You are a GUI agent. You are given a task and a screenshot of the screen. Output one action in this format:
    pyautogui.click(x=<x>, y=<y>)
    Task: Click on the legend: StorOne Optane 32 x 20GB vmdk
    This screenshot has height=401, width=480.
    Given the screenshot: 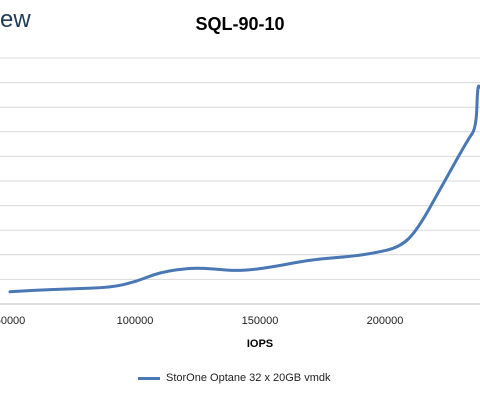 What is the action you would take?
    pyautogui.click(x=234, y=378)
    